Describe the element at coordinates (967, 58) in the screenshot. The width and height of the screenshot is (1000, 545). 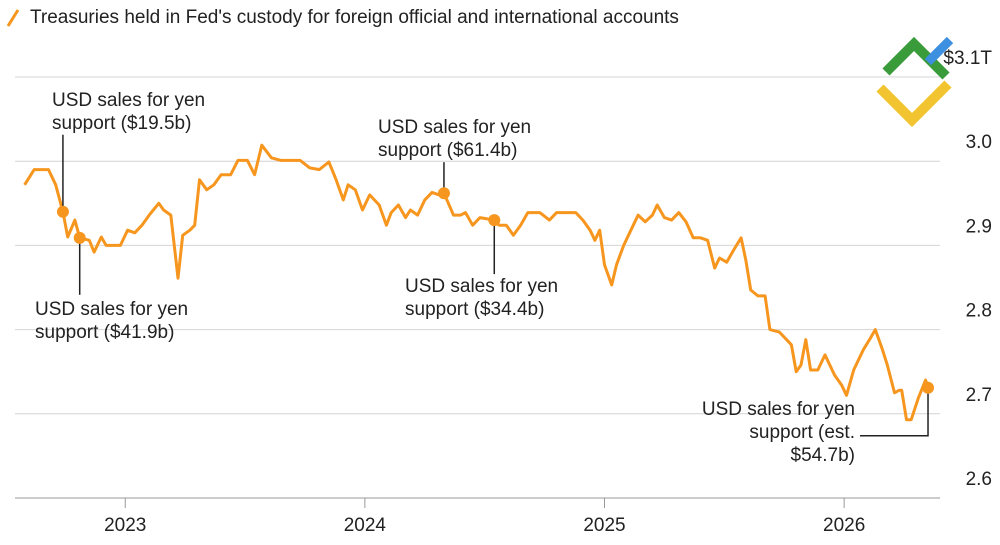
I see `y-tick-label: $3.1T` at that location.